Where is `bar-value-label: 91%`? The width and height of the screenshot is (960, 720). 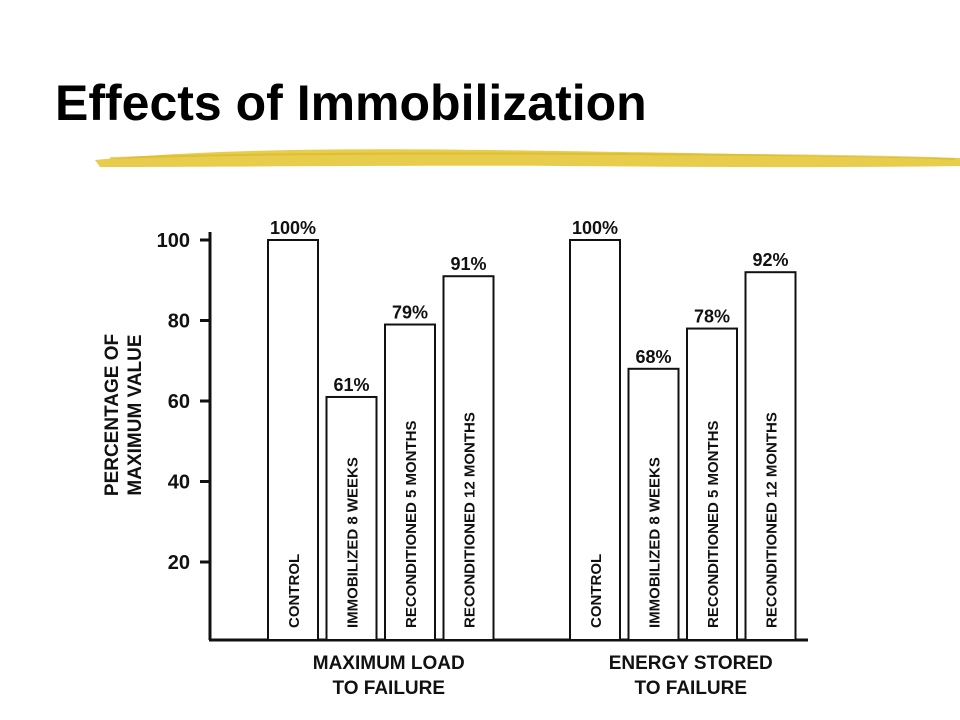
bar-value-label: 91% is located at coordinates (468, 264).